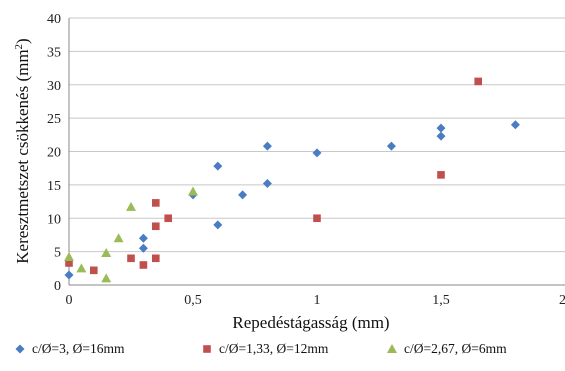  Describe the element at coordinates (69, 300) in the screenshot. I see `x-tick-label: 0` at that location.